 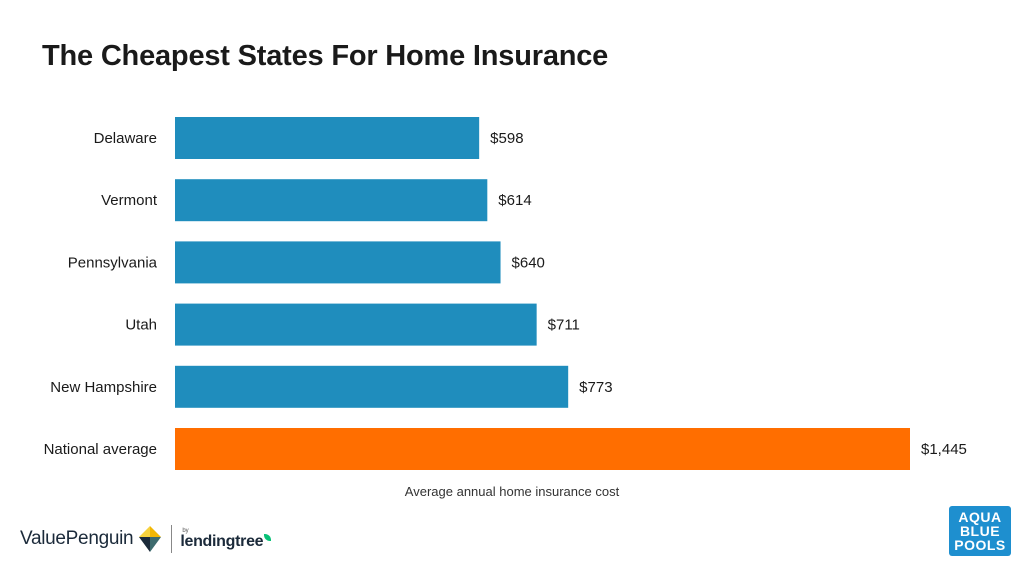 What do you see at coordinates (331, 200) in the screenshot?
I see `bar-vermont` at bounding box center [331, 200].